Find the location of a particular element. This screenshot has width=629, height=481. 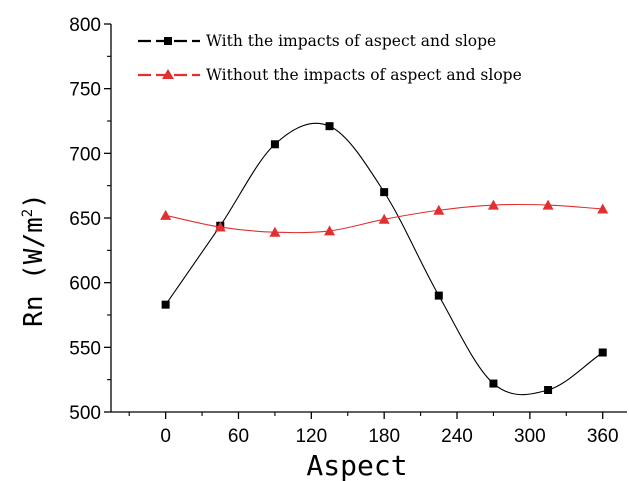

y-axis-title-close: ) is located at coordinates (34, 201).